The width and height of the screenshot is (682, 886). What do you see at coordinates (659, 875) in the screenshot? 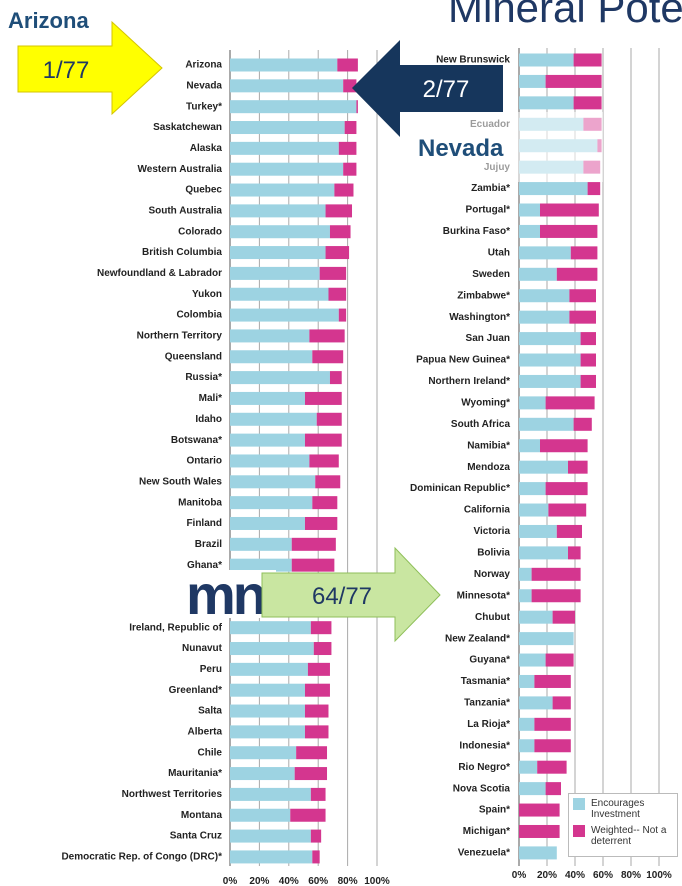
I see `x-tick-label: 100%` at bounding box center [659, 875].